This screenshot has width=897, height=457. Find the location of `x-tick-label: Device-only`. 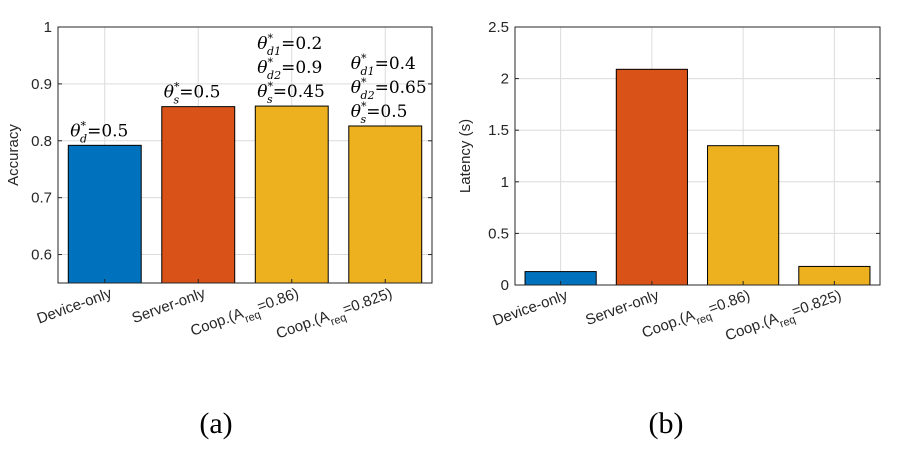

x-tick-label: Device-only is located at coordinates (75, 306).